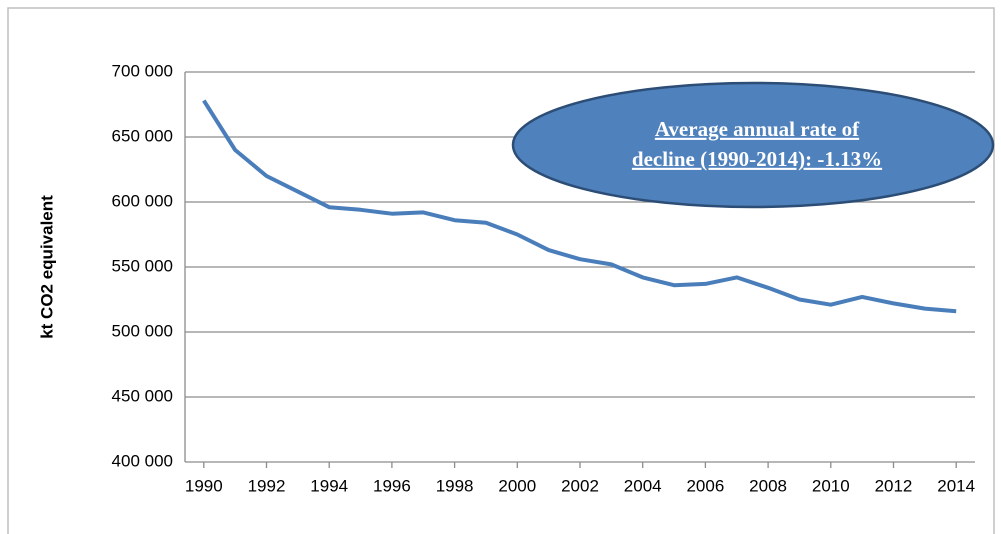 The width and height of the screenshot is (1001, 534). Describe the element at coordinates (455, 485) in the screenshot. I see `x-tick-label: 1998` at that location.